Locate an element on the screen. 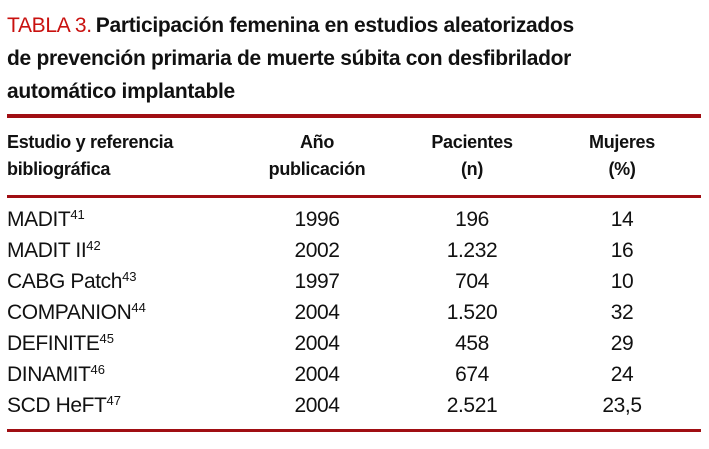 This screenshot has height=449, width=709. bottom-rule is located at coordinates (354, 430).